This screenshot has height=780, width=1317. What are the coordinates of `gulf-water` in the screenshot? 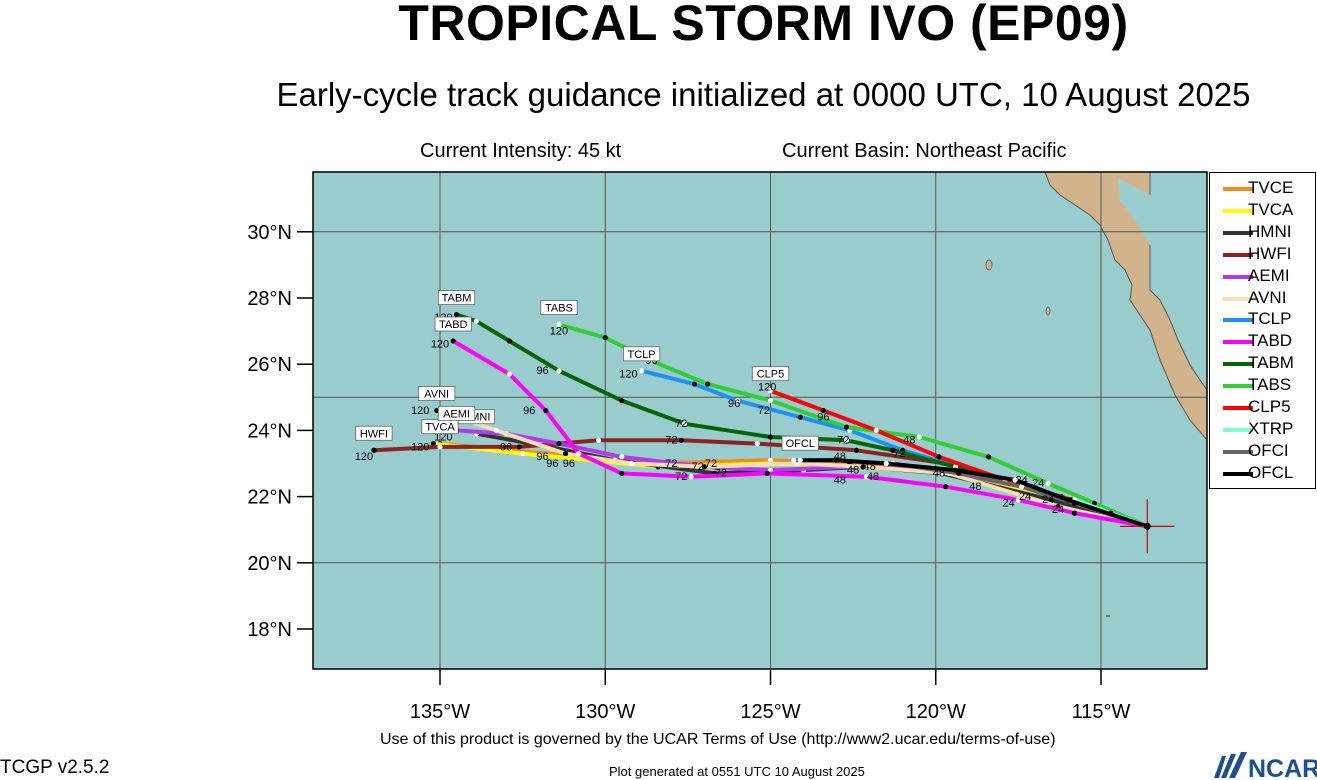 It's located at (1162, 254).